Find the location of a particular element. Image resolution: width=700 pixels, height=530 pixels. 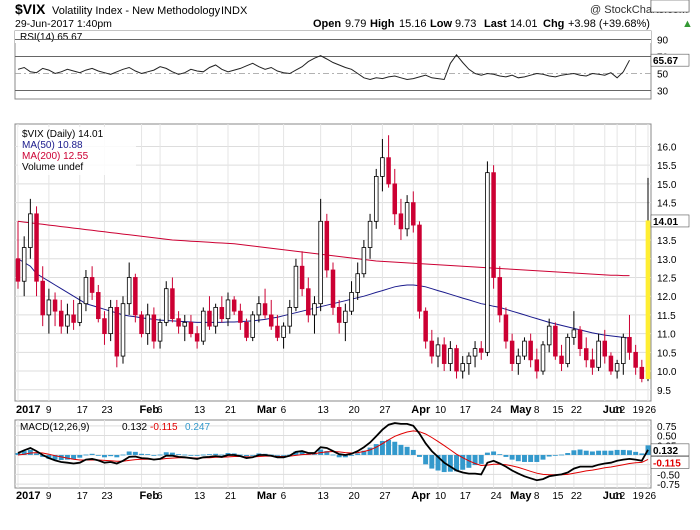

x-tick-label: Mar is located at coordinates (267, 410).